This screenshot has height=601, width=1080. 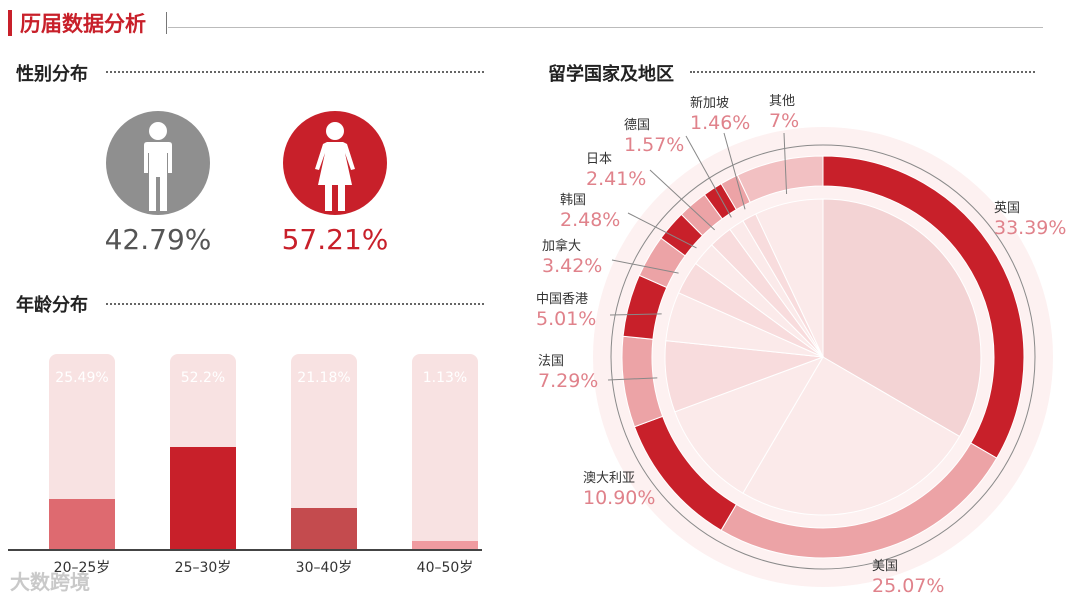 I want to click on donut-label: 其他 7%, so click(x=784, y=113).